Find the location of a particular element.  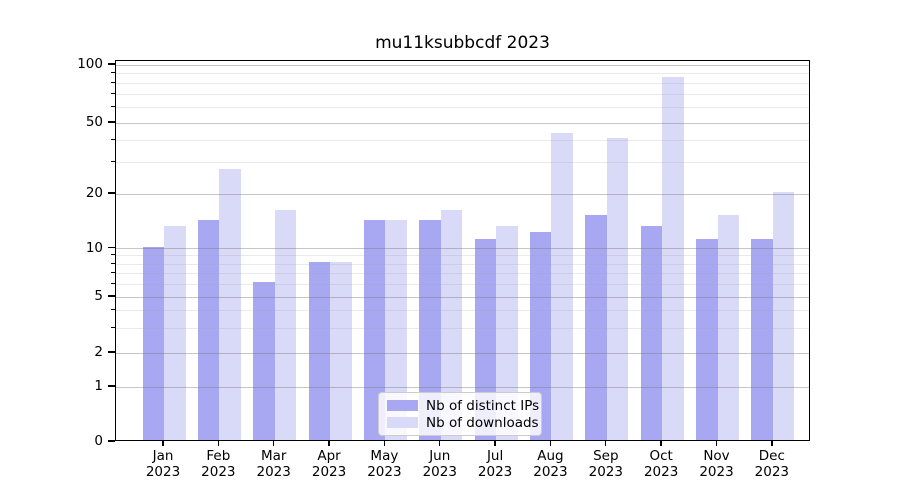

x-axis-tick-label: Mar 2023 is located at coordinates (274, 464).